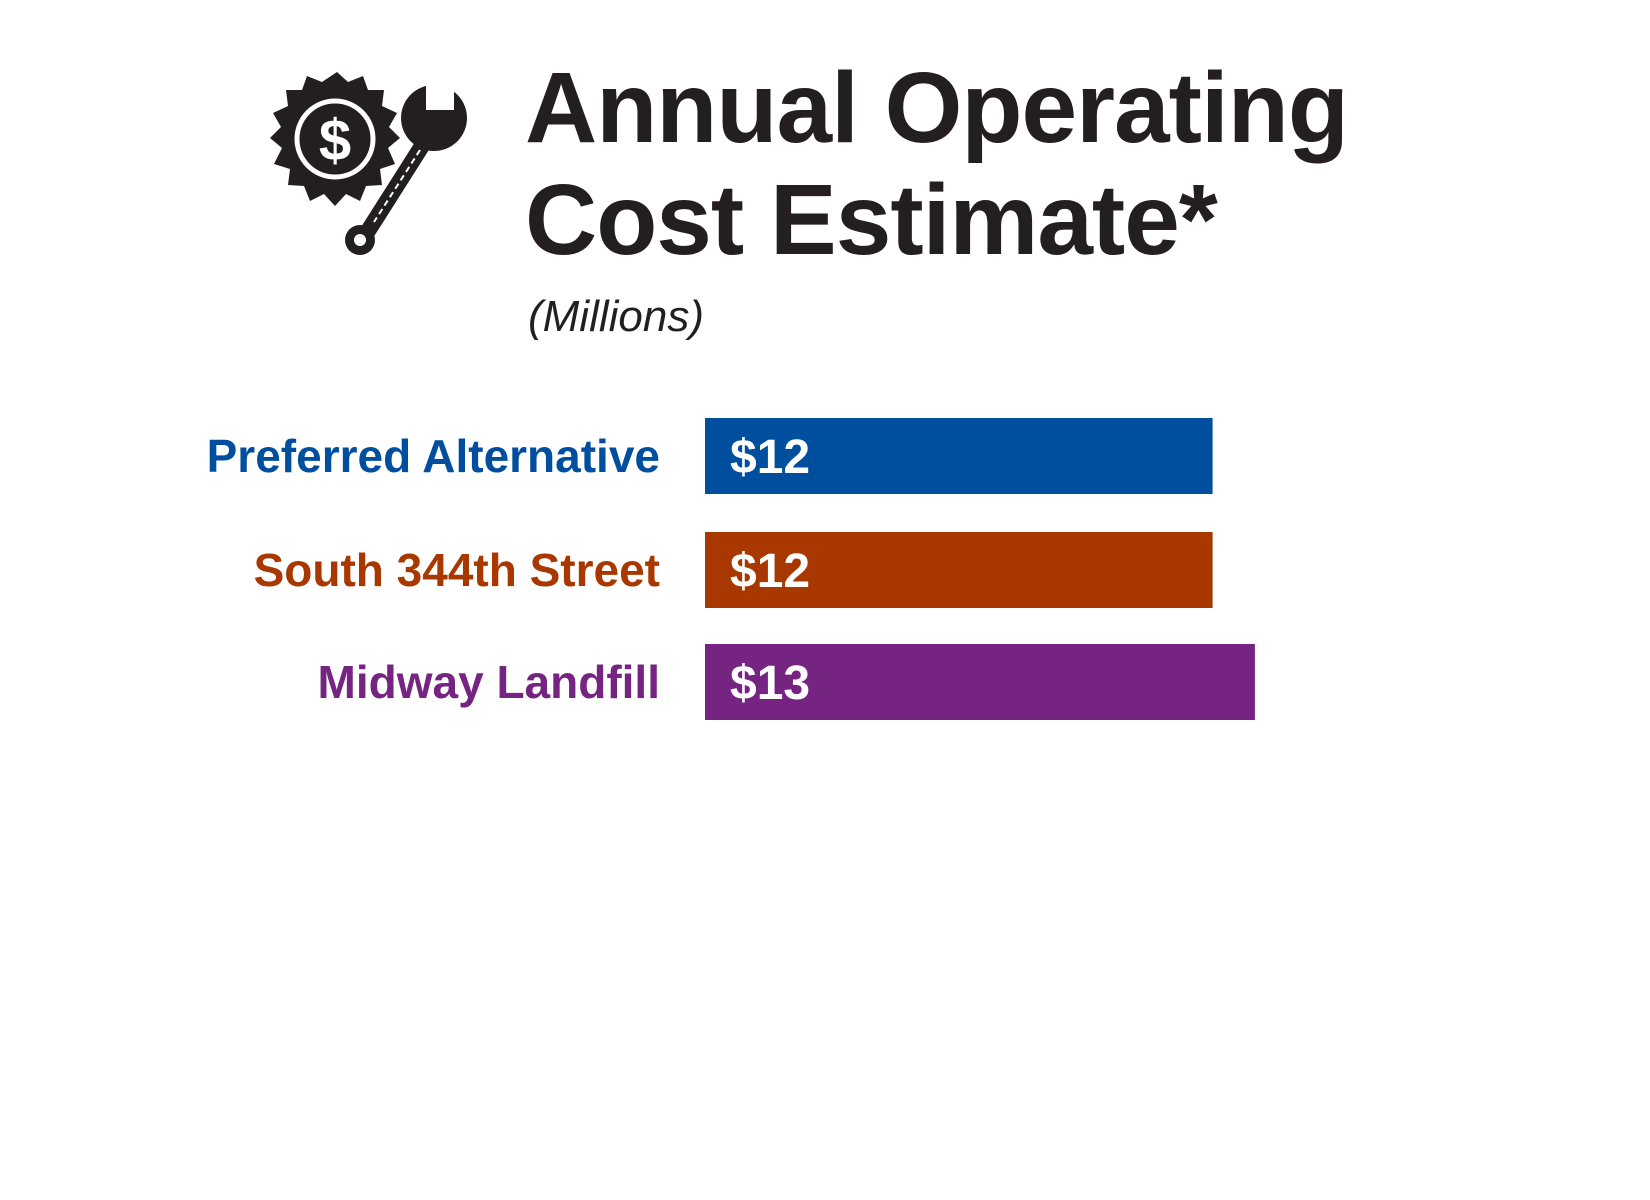 Image resolution: width=1650 pixels, height=1200 pixels. I want to click on bar-value-label: $13, so click(770, 683).